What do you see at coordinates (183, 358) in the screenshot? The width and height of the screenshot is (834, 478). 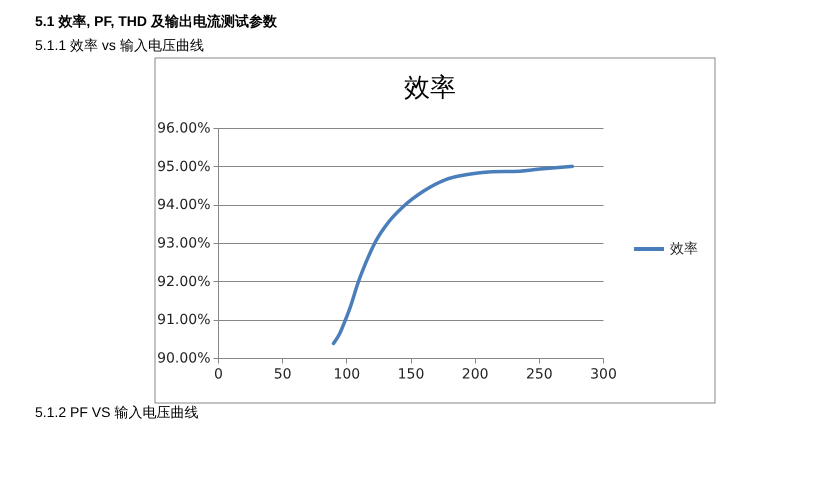 I see `y-tick-label: 90.00%` at bounding box center [183, 358].